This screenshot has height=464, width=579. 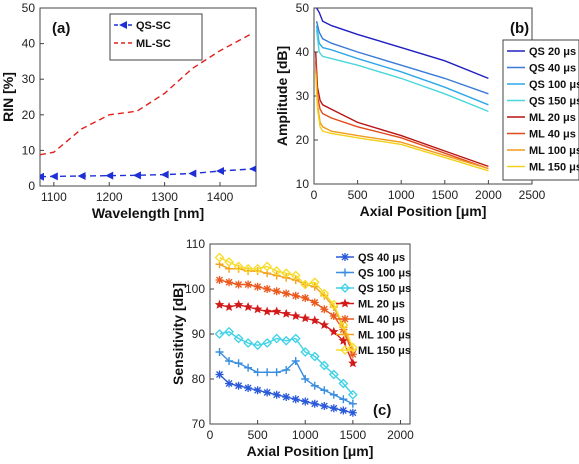 What do you see at coordinates (199, 379) in the screenshot?
I see `y-tick-label: 80` at bounding box center [199, 379].